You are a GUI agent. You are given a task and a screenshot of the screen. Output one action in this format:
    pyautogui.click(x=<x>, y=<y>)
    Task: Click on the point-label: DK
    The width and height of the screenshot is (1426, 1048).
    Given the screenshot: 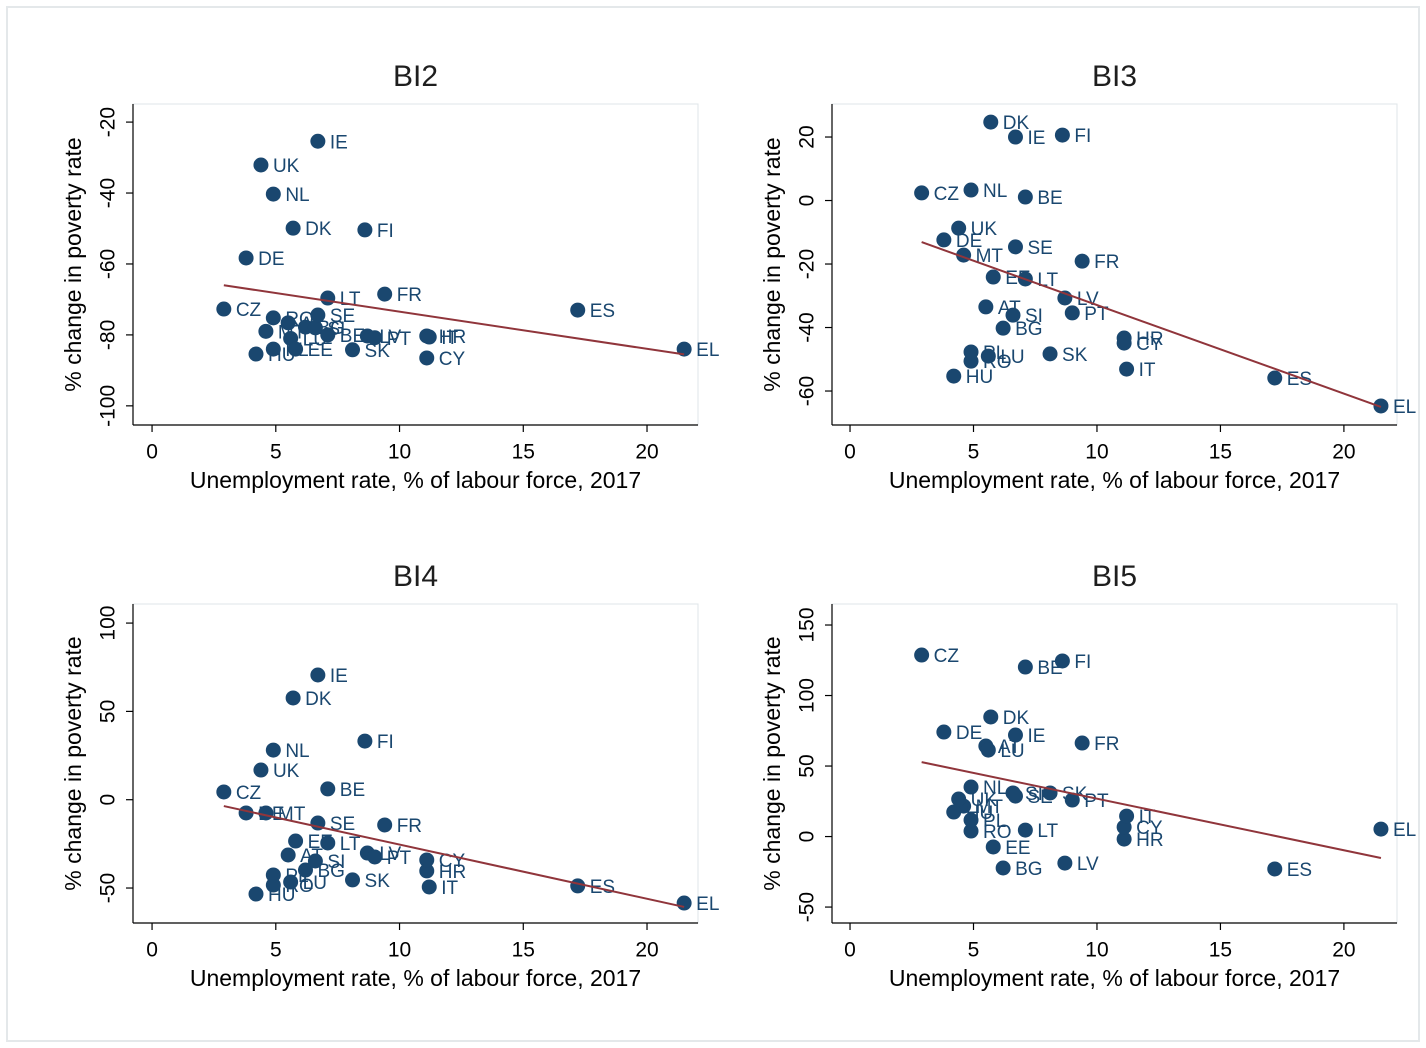 What is the action you would take?
    pyautogui.click(x=318, y=229)
    